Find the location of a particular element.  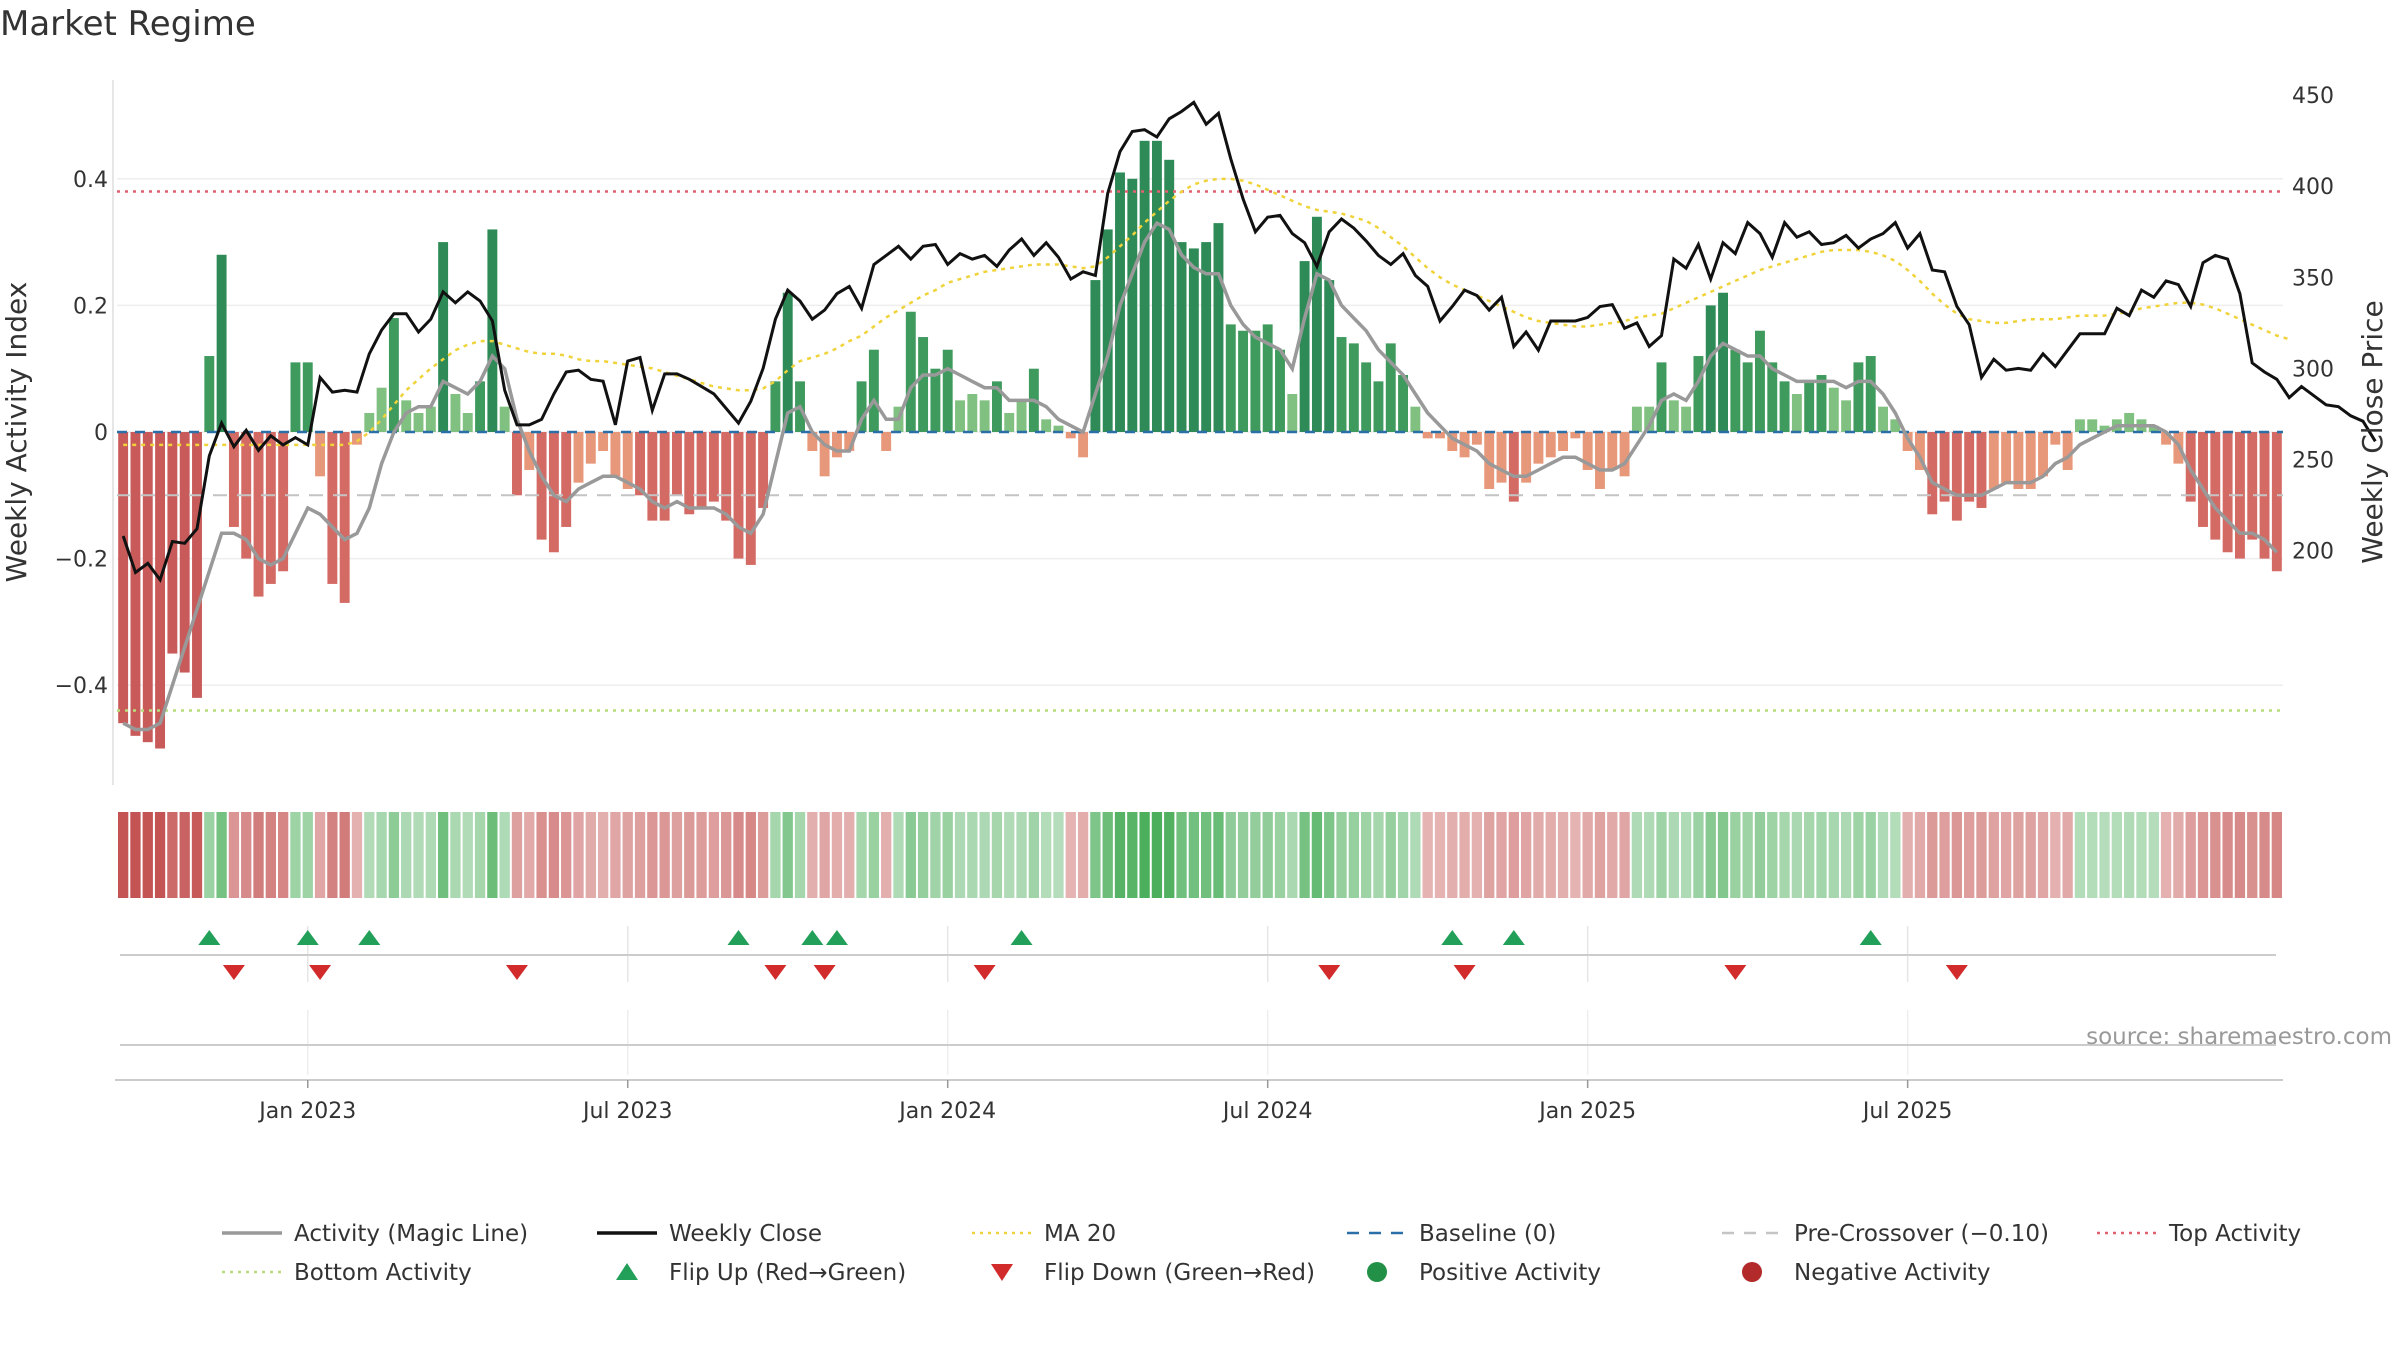

legend-label: Activity (Magic Line) is located at coordinates (411, 1234).